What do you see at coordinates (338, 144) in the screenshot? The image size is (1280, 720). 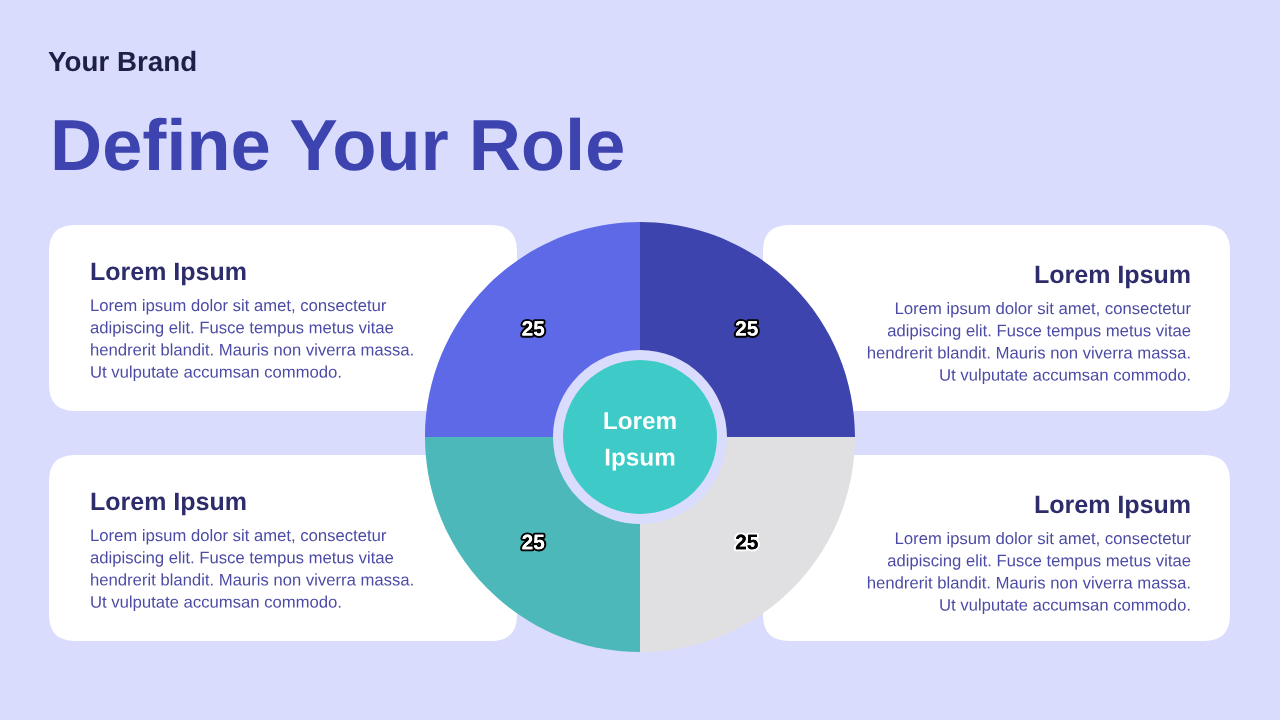 I see `chart-title: Define Your Role` at bounding box center [338, 144].